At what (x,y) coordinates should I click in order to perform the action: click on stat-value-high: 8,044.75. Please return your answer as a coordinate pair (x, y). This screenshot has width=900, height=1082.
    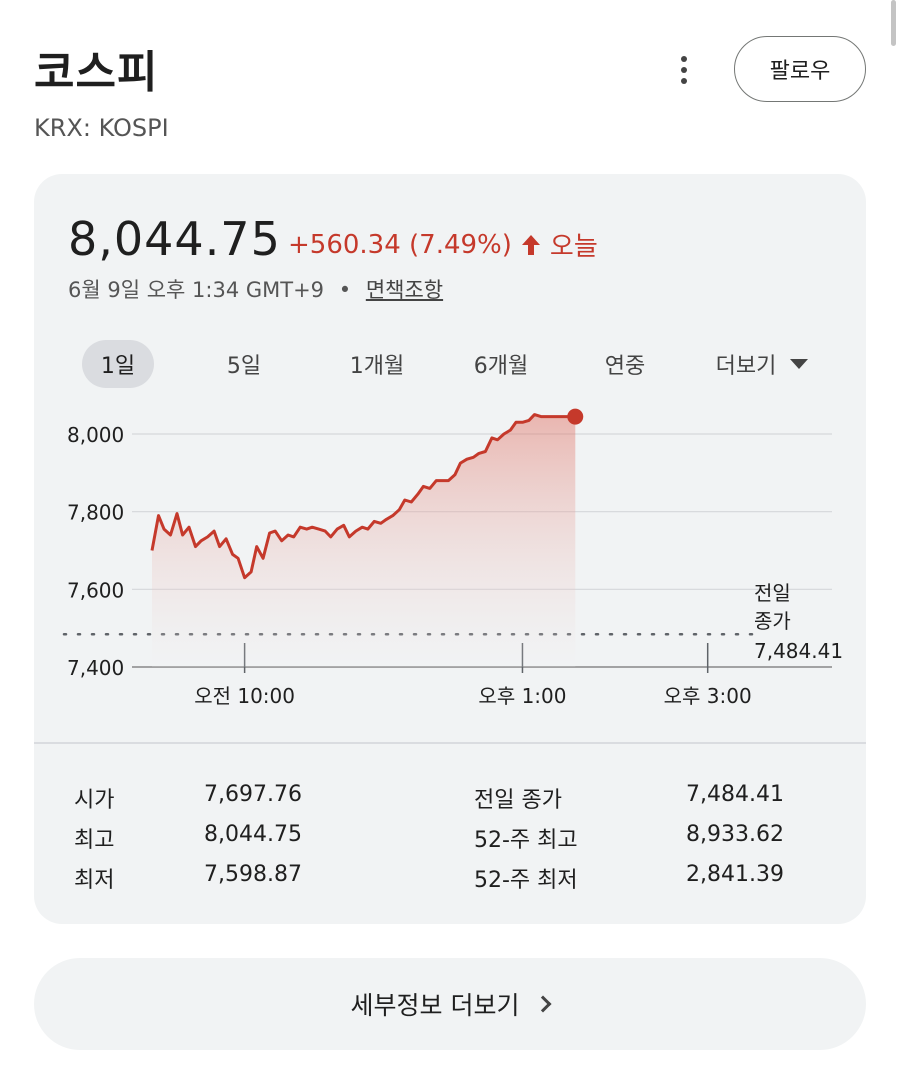
    Looking at the image, I should click on (253, 834).